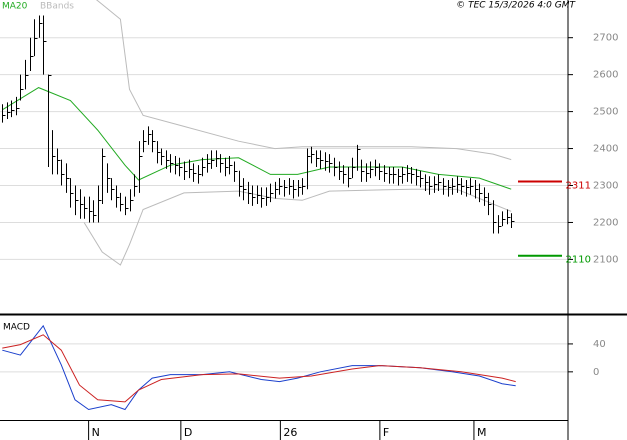 This screenshot has width=627, height=440. I want to click on copyright: © TEC 15/3/2026 4:0 GMT, so click(516, 6).